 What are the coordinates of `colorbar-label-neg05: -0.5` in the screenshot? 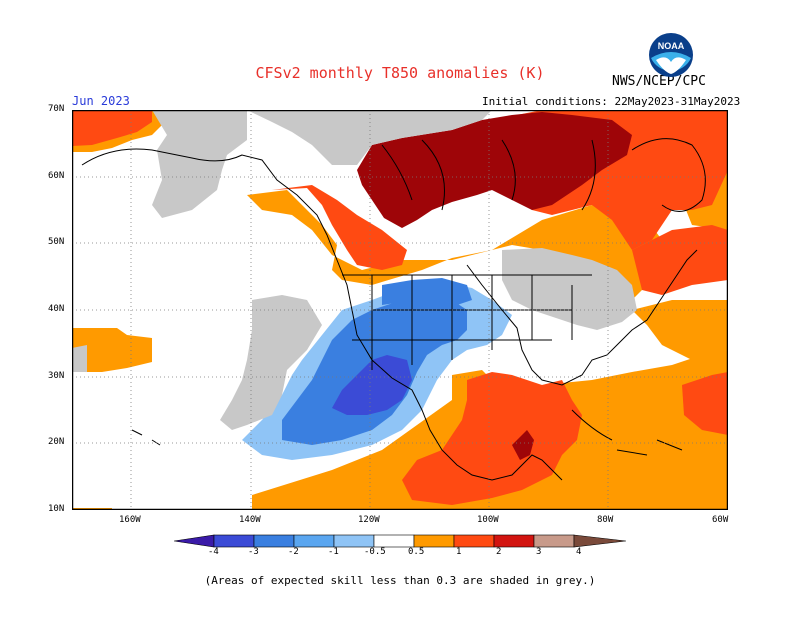 It's located at (375, 552).